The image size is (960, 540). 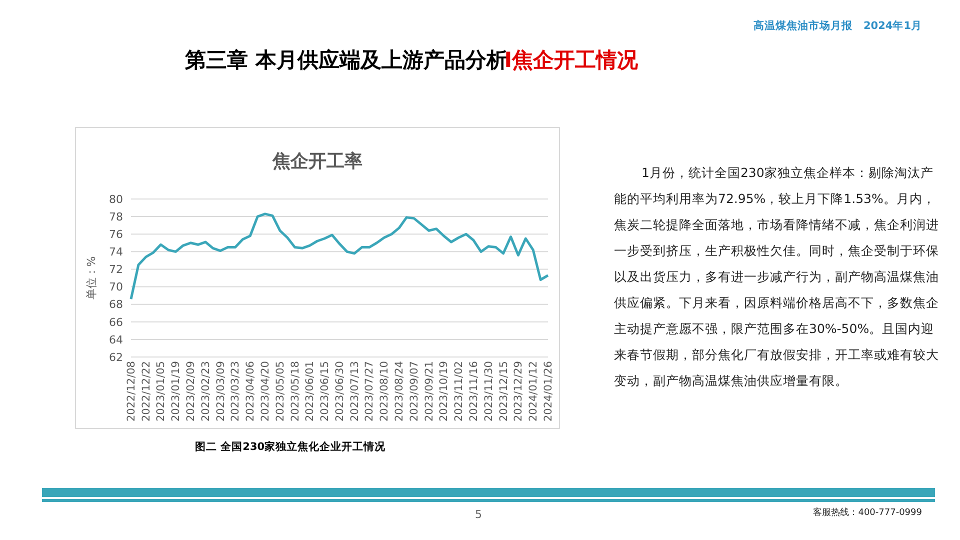 What do you see at coordinates (131, 391) in the screenshot?
I see `x-tick-label: 2022/12/08` at bounding box center [131, 391].